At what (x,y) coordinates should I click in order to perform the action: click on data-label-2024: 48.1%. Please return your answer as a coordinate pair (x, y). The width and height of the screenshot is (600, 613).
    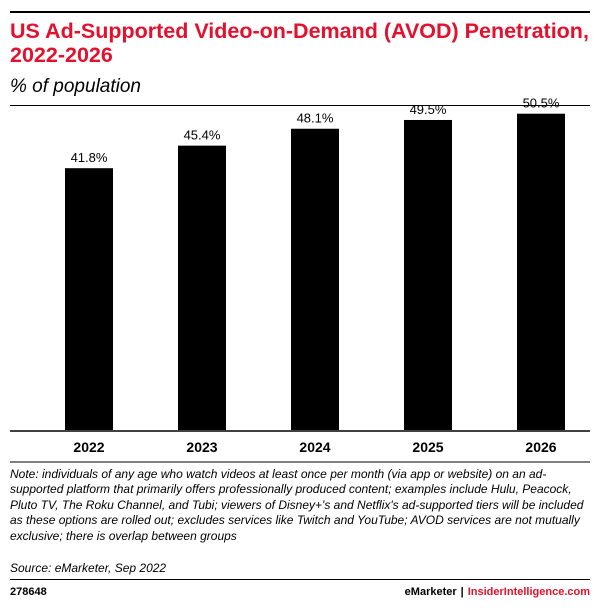
    Looking at the image, I should click on (315, 118).